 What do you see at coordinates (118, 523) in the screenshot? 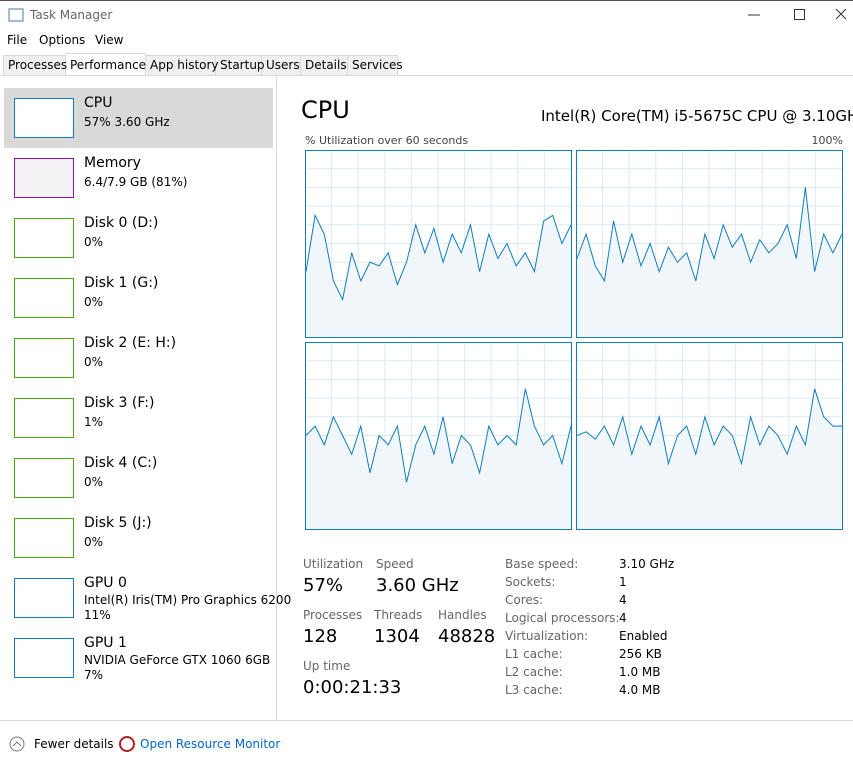
I see `device-name: Disk 5 (J:)` at bounding box center [118, 523].